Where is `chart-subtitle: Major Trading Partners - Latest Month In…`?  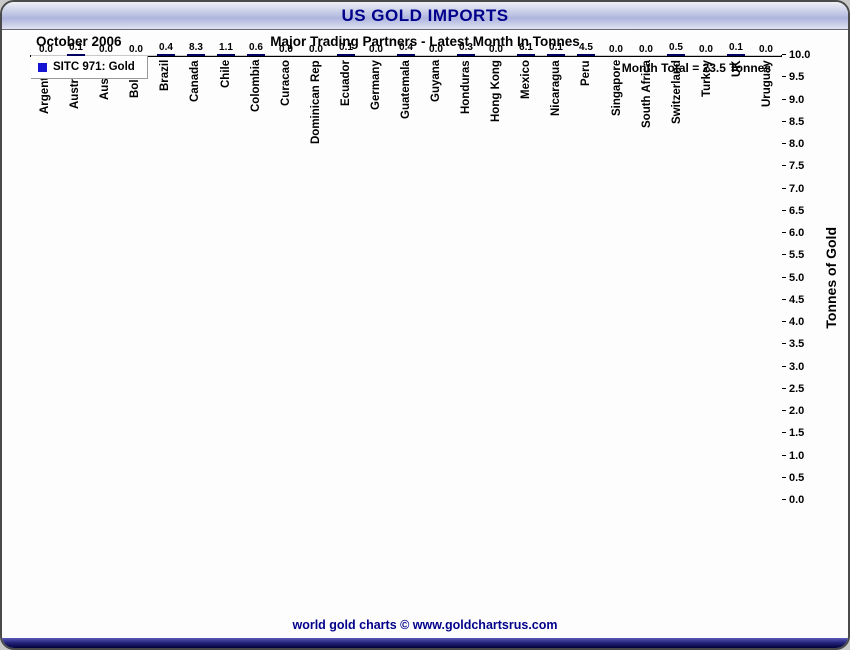
chart-subtitle: Major Trading Partners - Latest Month In… is located at coordinates (425, 41).